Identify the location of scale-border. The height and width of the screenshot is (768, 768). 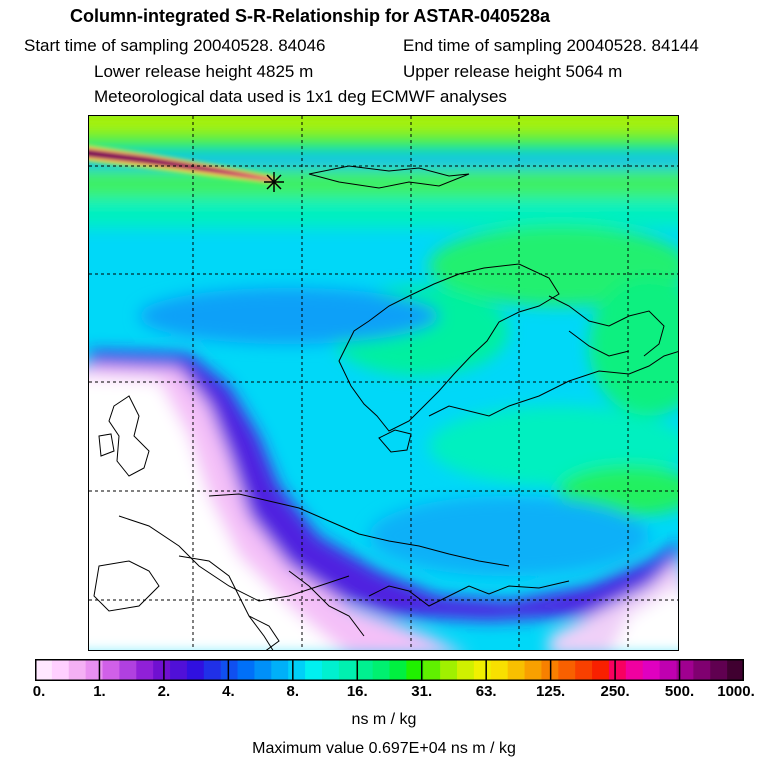
(389, 670).